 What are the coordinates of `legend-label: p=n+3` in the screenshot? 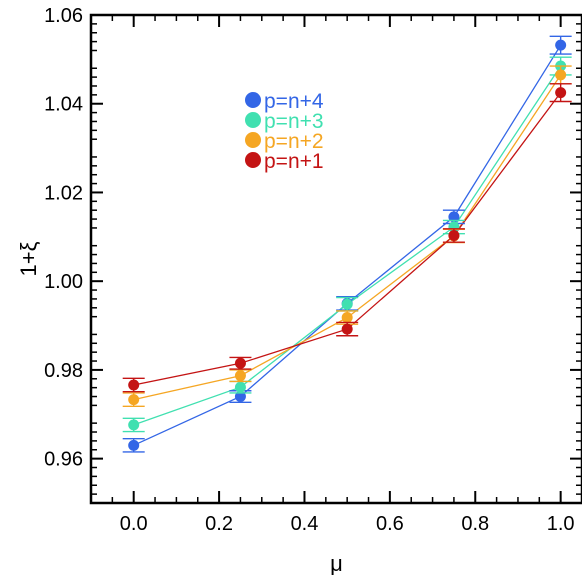 It's located at (294, 121).